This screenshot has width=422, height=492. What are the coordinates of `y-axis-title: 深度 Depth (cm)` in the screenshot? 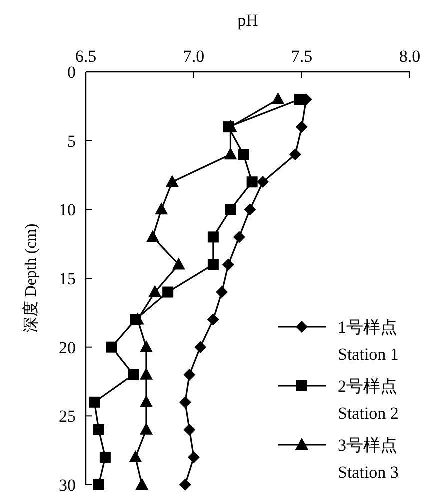 It's located at (31, 279).